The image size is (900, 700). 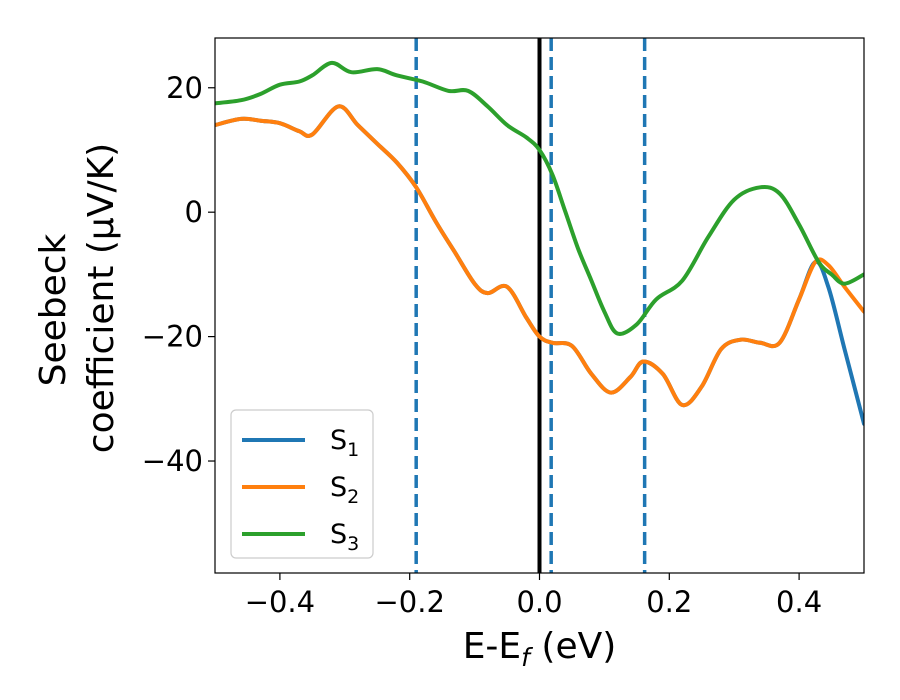 I want to click on legend-label-s1: S1, so click(x=344, y=443).